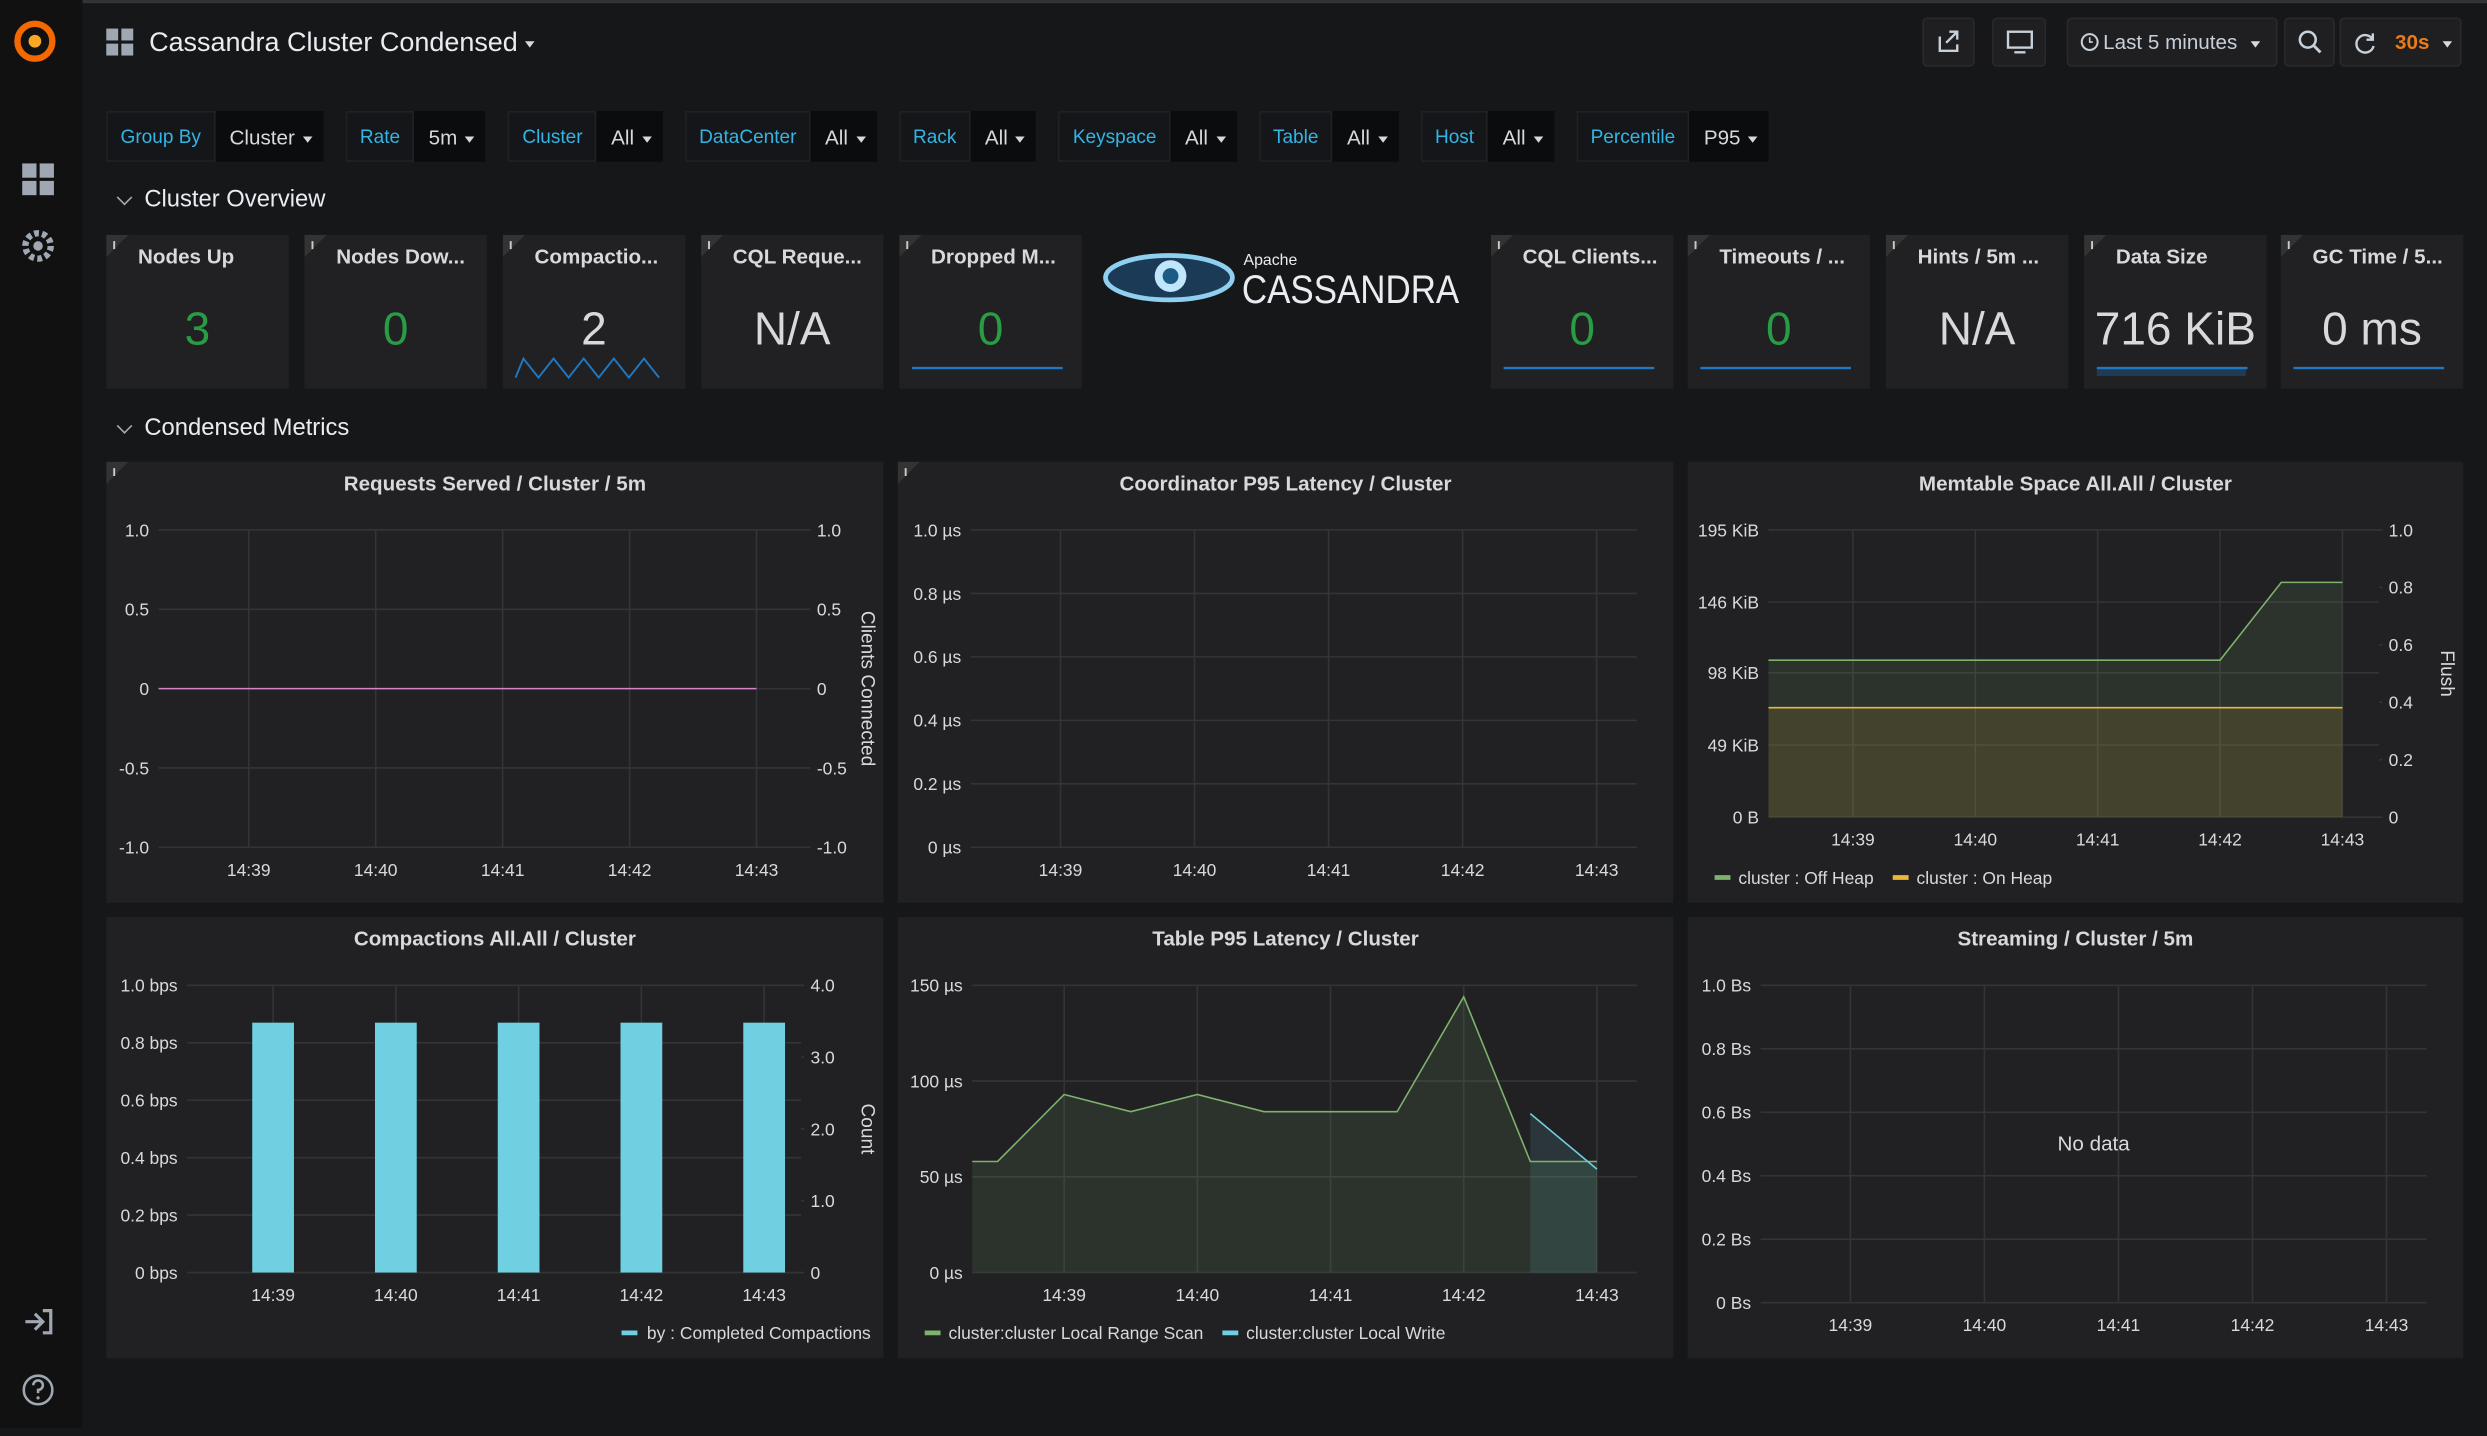 The height and width of the screenshot is (1436, 2487). What do you see at coordinates (829, 530) in the screenshot?
I see `y2-tick-label: 1.0` at bounding box center [829, 530].